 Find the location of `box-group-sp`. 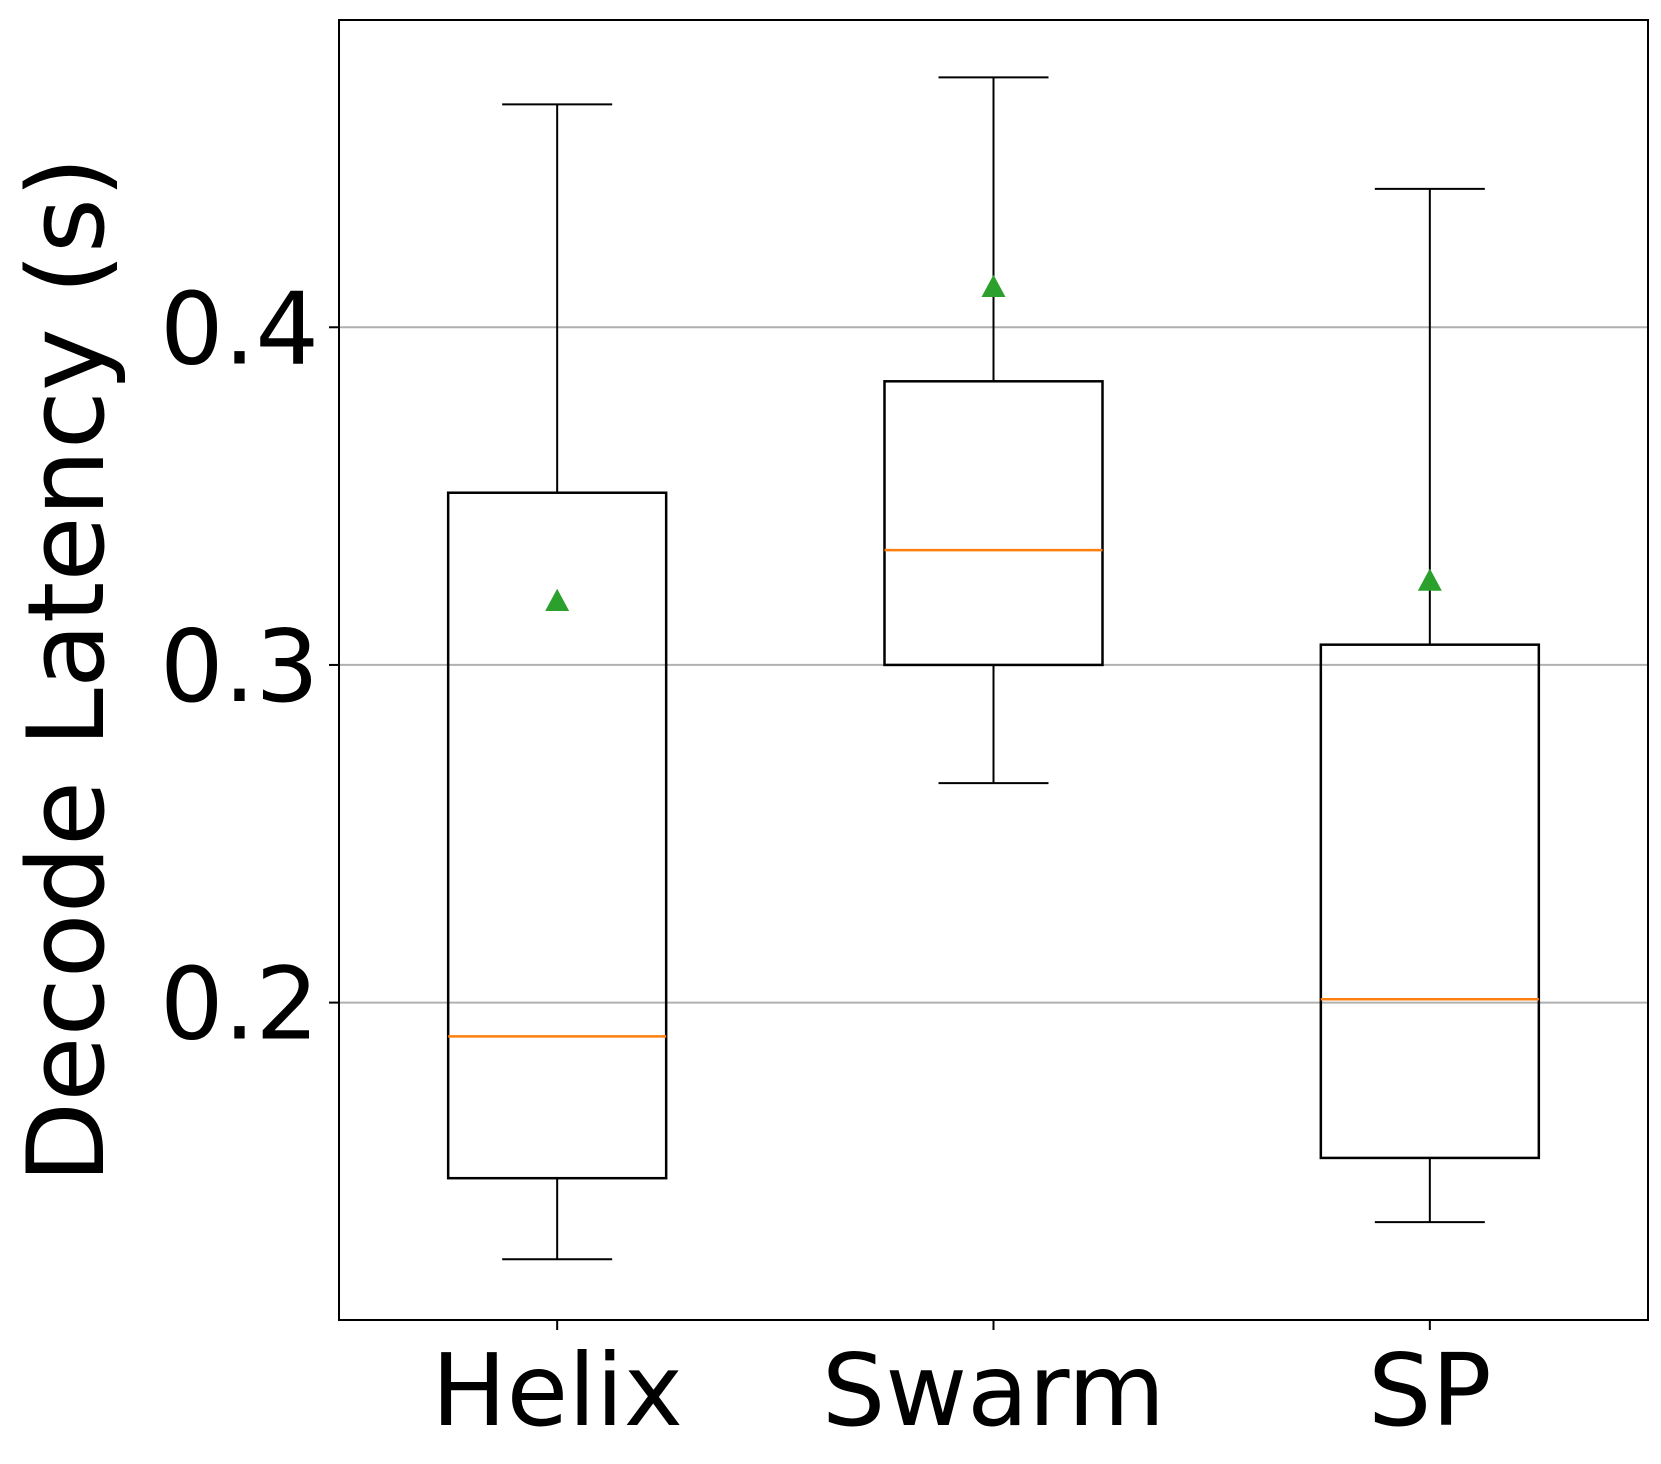

box-group-sp is located at coordinates (1430, 705).